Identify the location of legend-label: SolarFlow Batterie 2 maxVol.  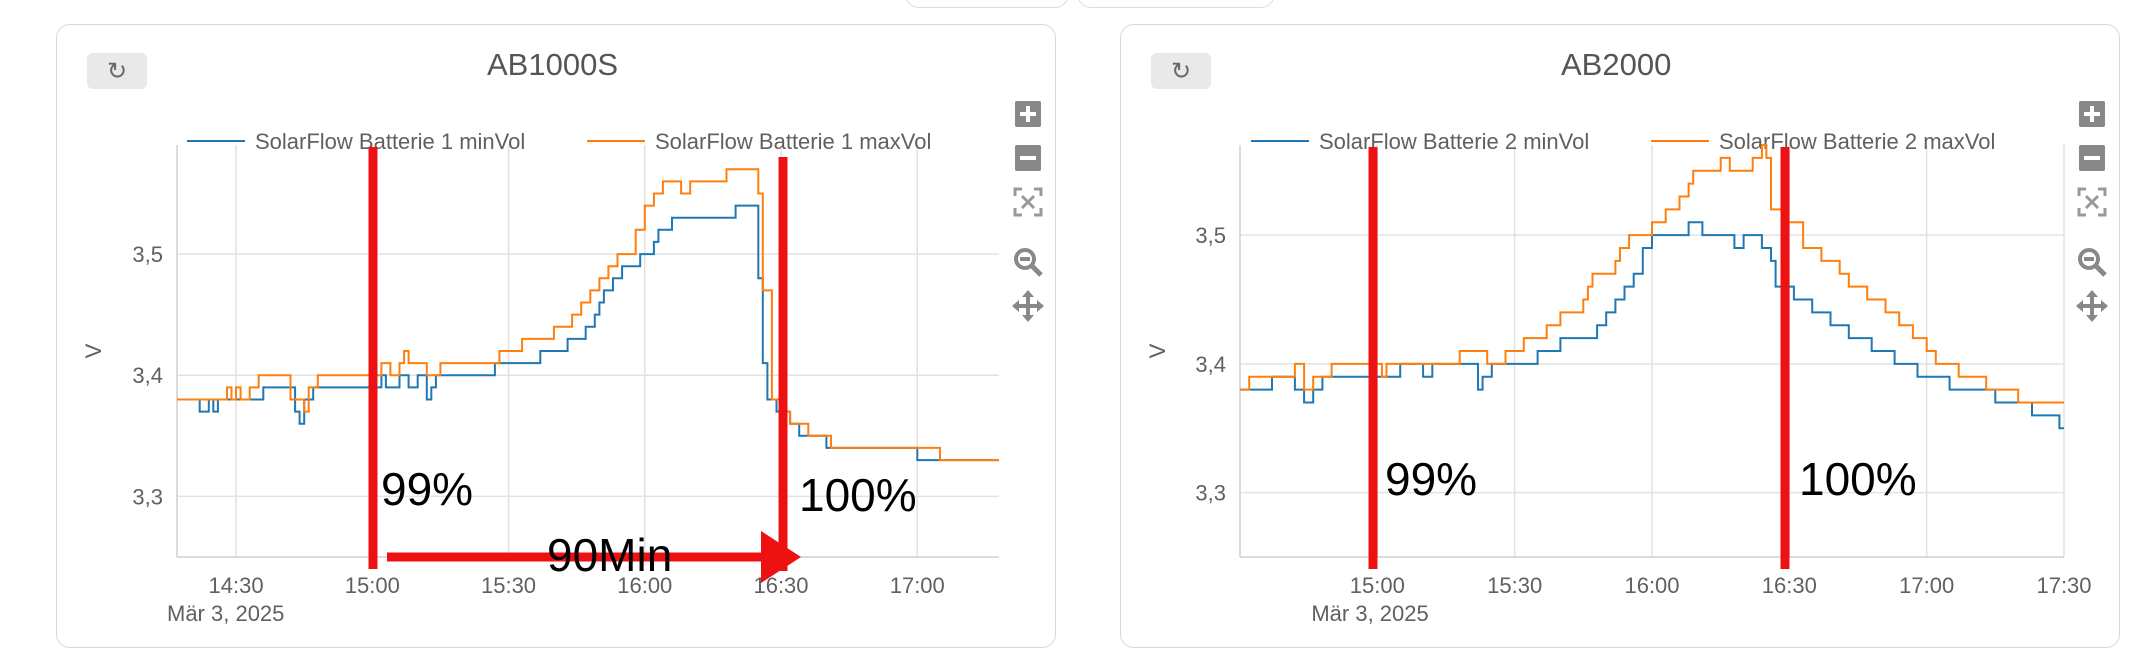
(1857, 141).